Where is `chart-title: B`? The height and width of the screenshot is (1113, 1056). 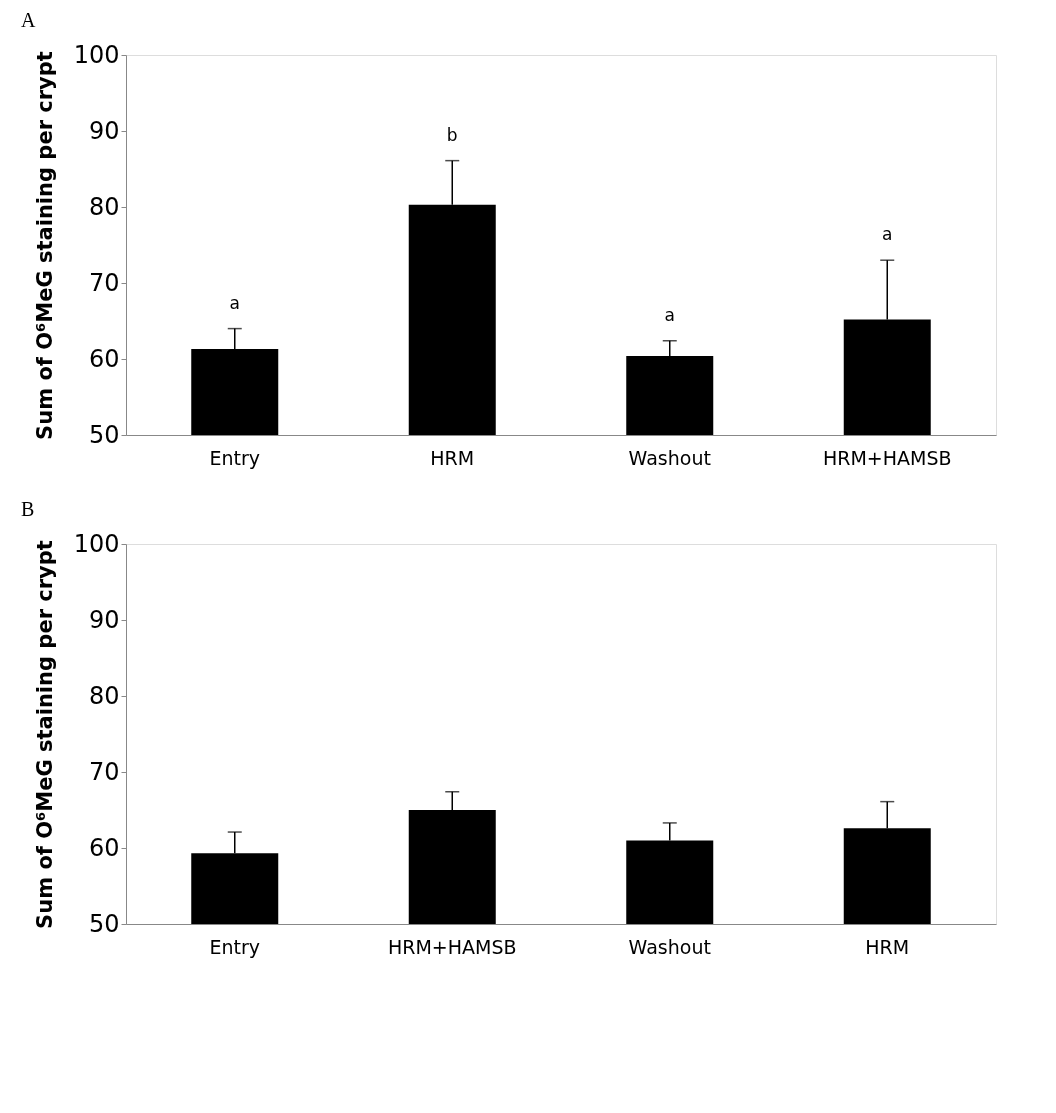 chart-title: B is located at coordinates (28, 509).